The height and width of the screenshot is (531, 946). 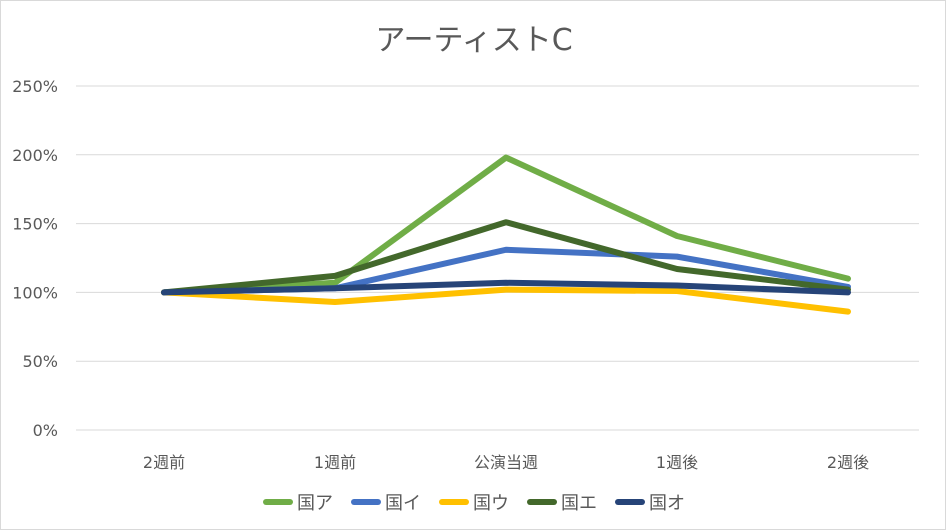 What do you see at coordinates (491, 503) in the screenshot?
I see `legend-label: 国ウ` at bounding box center [491, 503].